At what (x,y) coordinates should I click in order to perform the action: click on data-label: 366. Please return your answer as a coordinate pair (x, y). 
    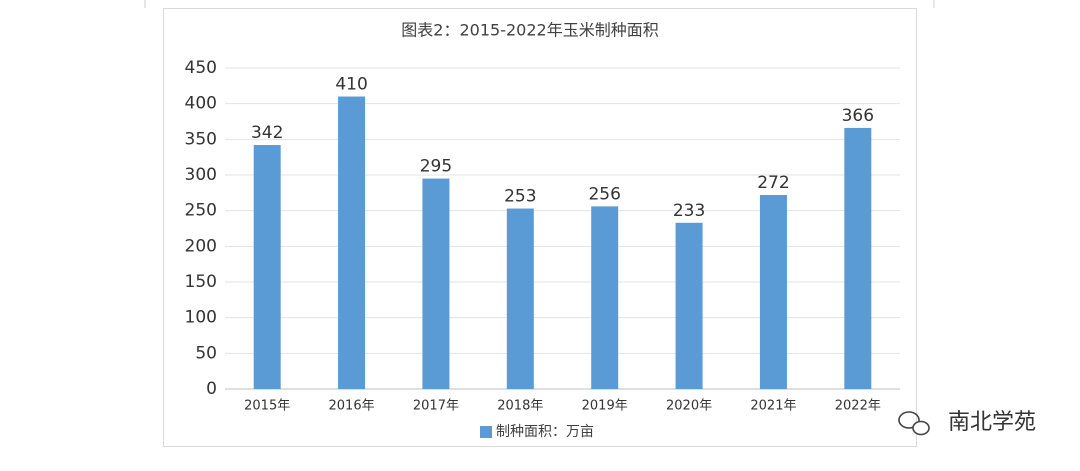
    Looking at the image, I should click on (858, 116).